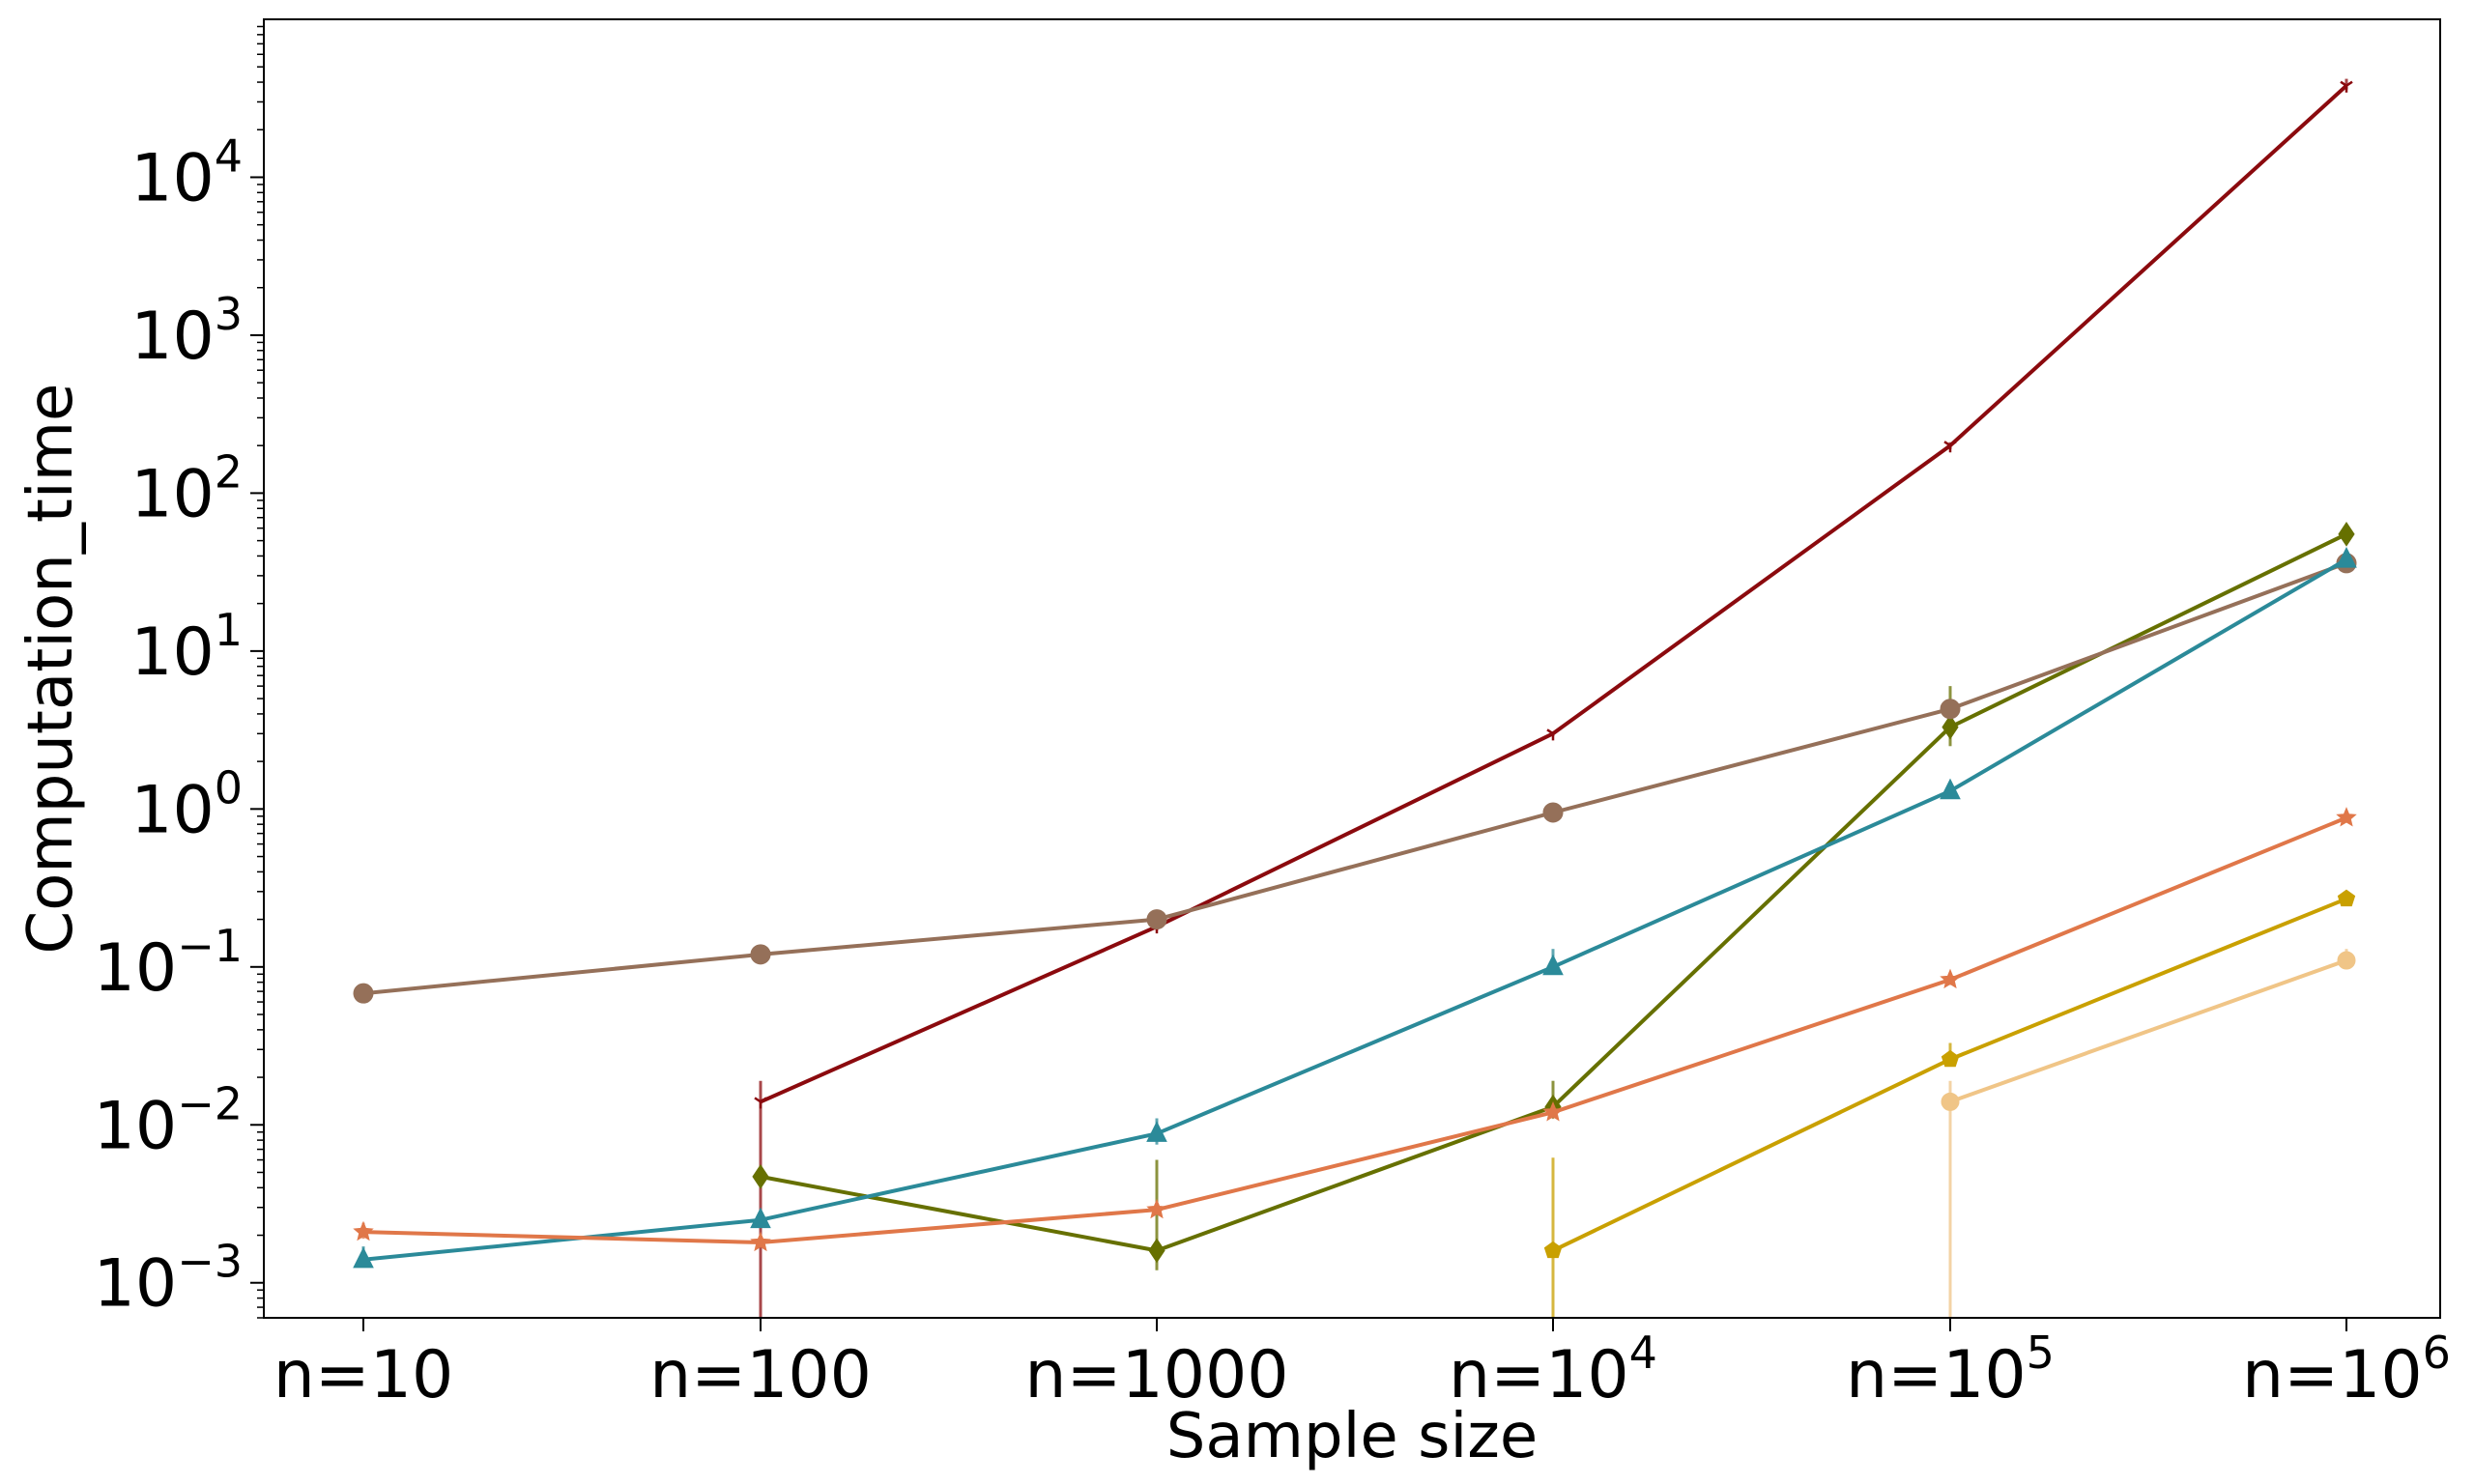 This screenshot has width=2474, height=1484. What do you see at coordinates (363, 1375) in the screenshot?
I see `x-tick-label: n=10` at bounding box center [363, 1375].